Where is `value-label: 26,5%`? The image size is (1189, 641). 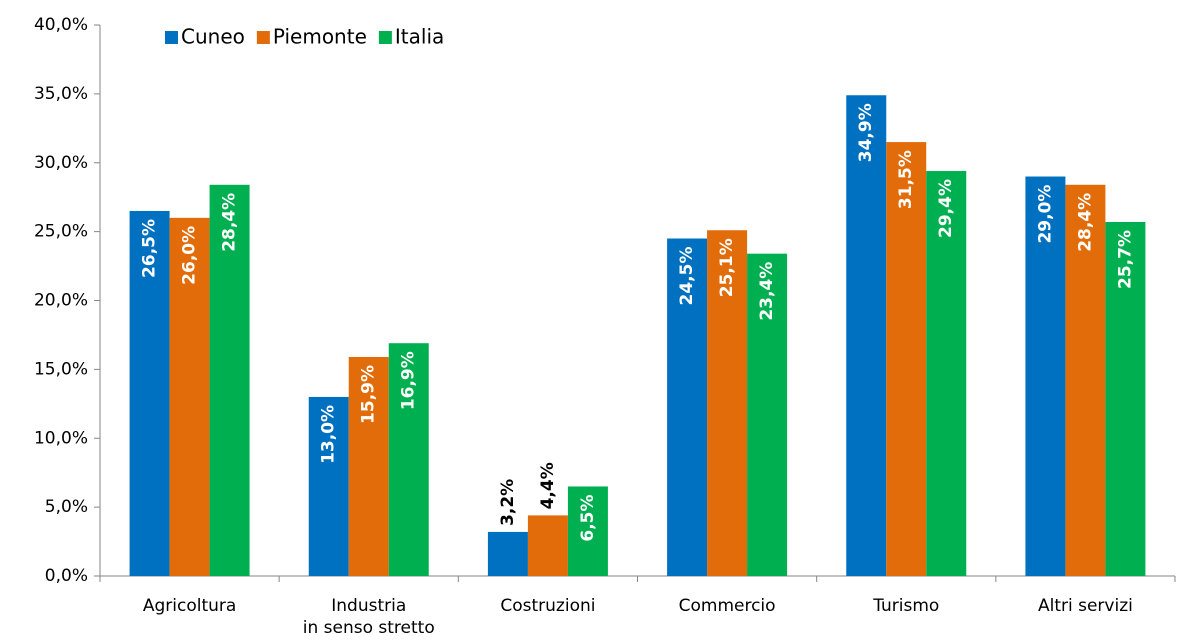 value-label: 26,5% is located at coordinates (150, 248).